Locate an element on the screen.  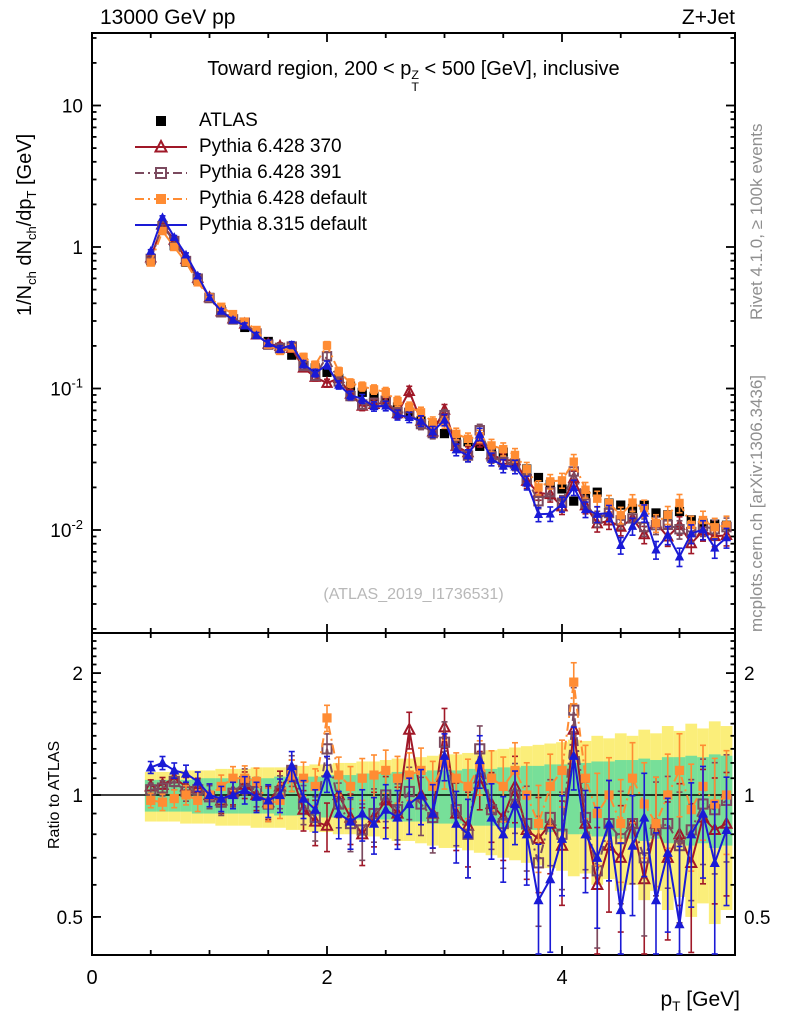
legend-item-label: Pythia 6.428 370 is located at coordinates (270, 146).